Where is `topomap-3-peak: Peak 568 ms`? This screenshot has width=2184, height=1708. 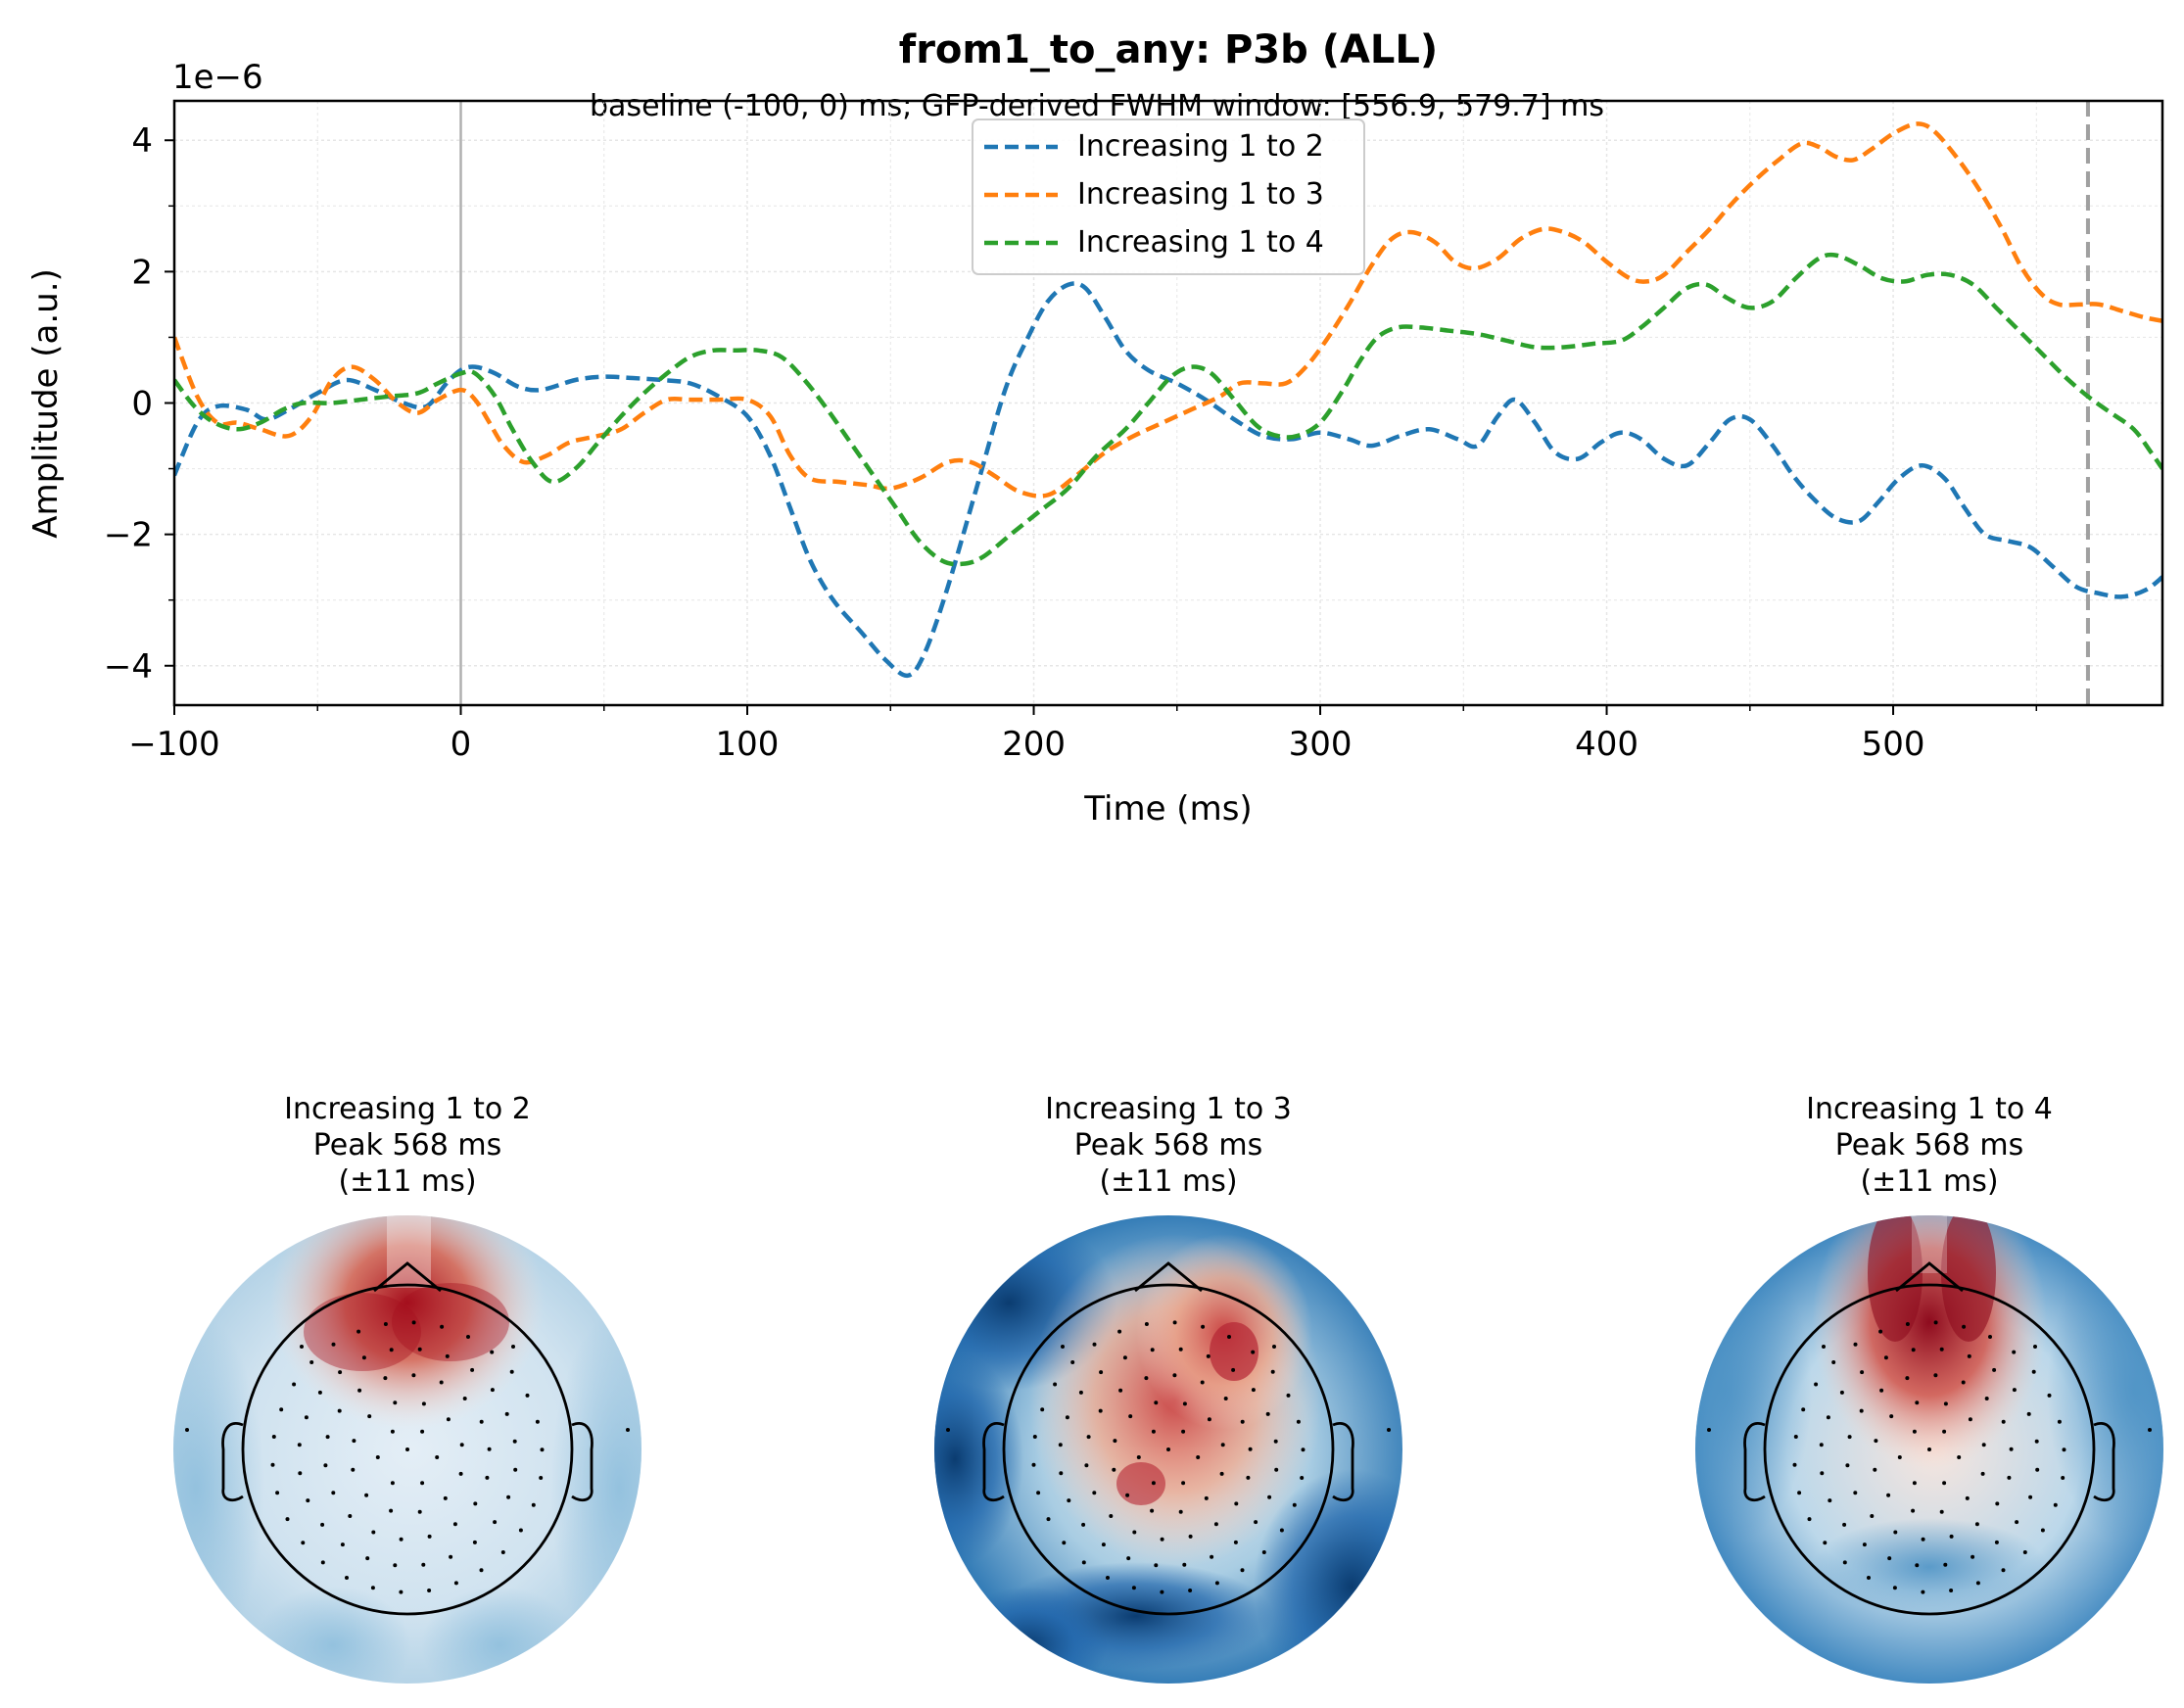
topomap-3-peak: Peak 568 ms is located at coordinates (1929, 1145).